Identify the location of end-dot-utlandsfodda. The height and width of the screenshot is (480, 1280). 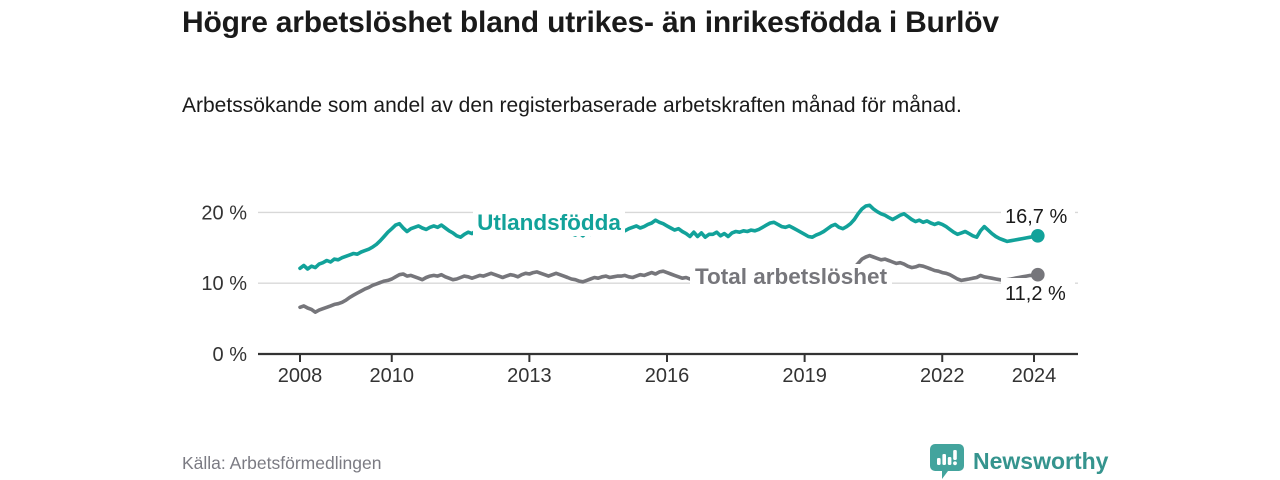
(1038, 235).